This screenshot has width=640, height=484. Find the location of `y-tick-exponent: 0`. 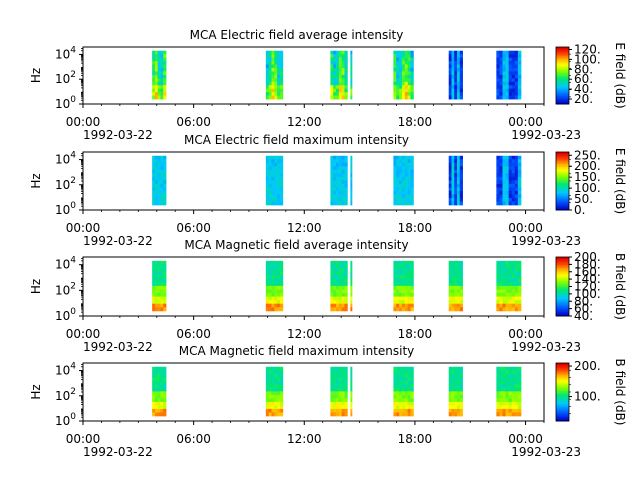

y-tick-exponent: 0 is located at coordinates (73, 206).